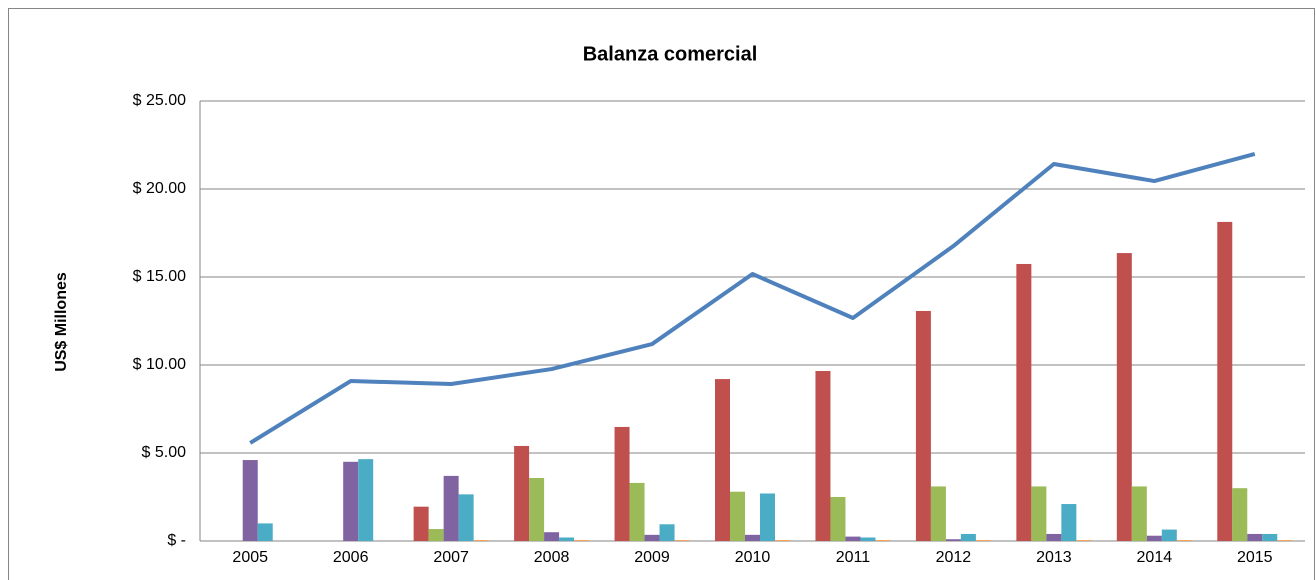  What do you see at coordinates (61, 322) in the screenshot?
I see `y-axis-label: US$ Millones` at bounding box center [61, 322].